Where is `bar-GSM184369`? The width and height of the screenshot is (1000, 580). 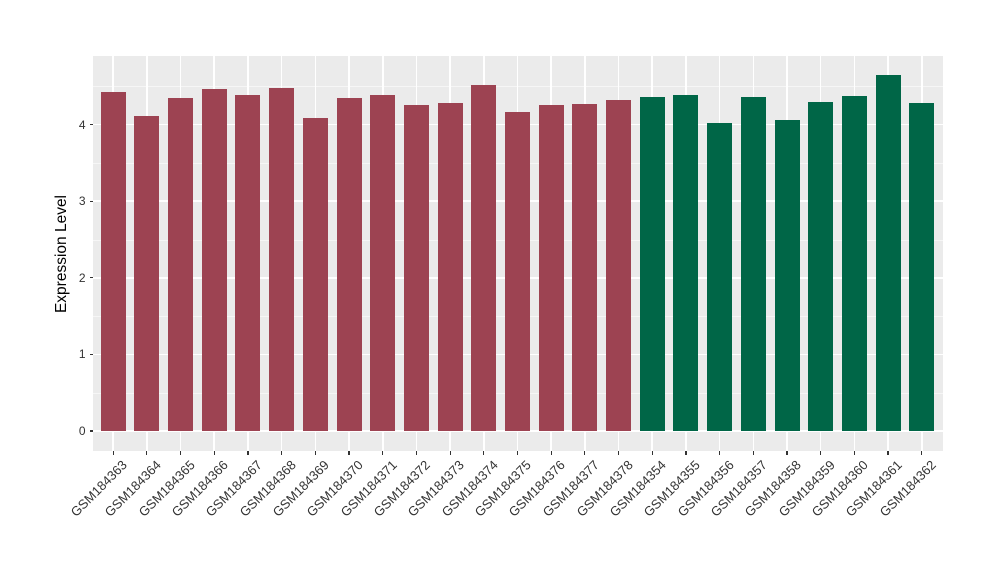
bar-GSM184369 is located at coordinates (315, 274).